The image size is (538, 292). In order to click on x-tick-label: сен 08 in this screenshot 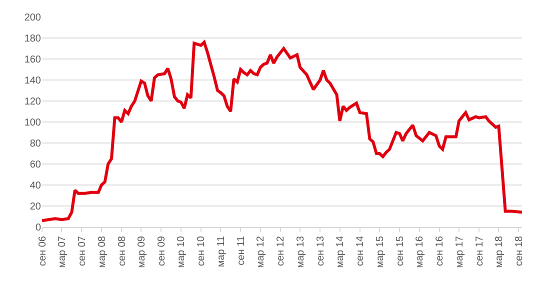, I will do `click(122, 251)`.